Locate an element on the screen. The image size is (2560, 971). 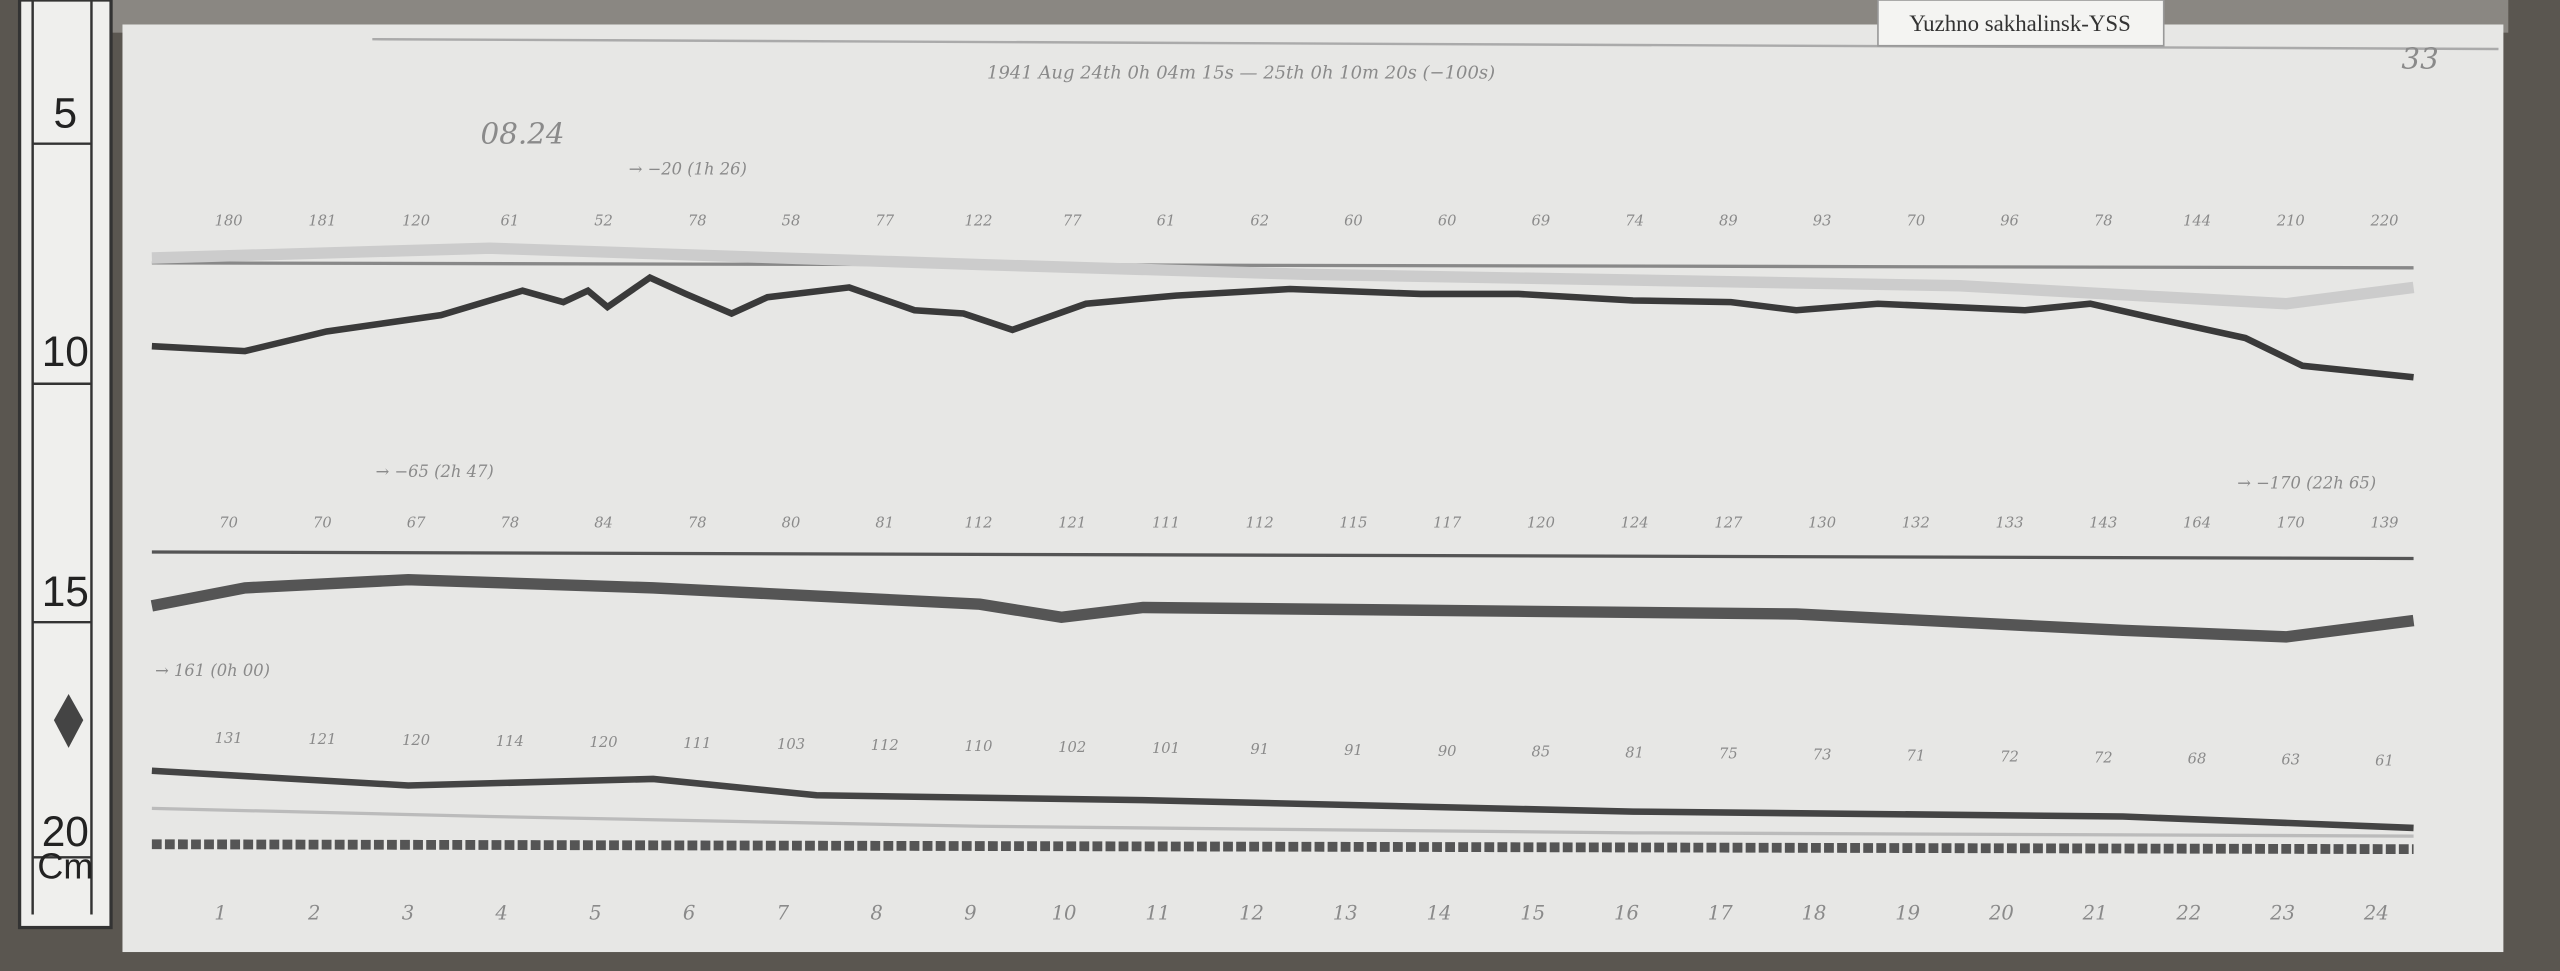
hour-label: 5 is located at coordinates (595, 912).